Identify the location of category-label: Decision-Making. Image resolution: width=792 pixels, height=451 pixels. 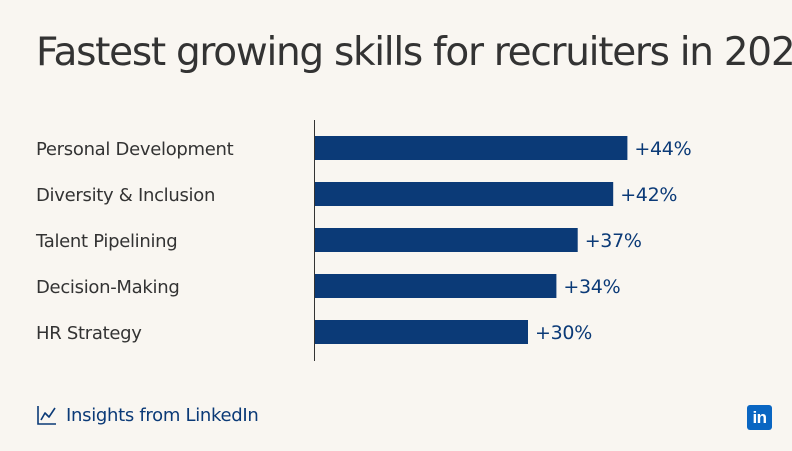
(107, 287).